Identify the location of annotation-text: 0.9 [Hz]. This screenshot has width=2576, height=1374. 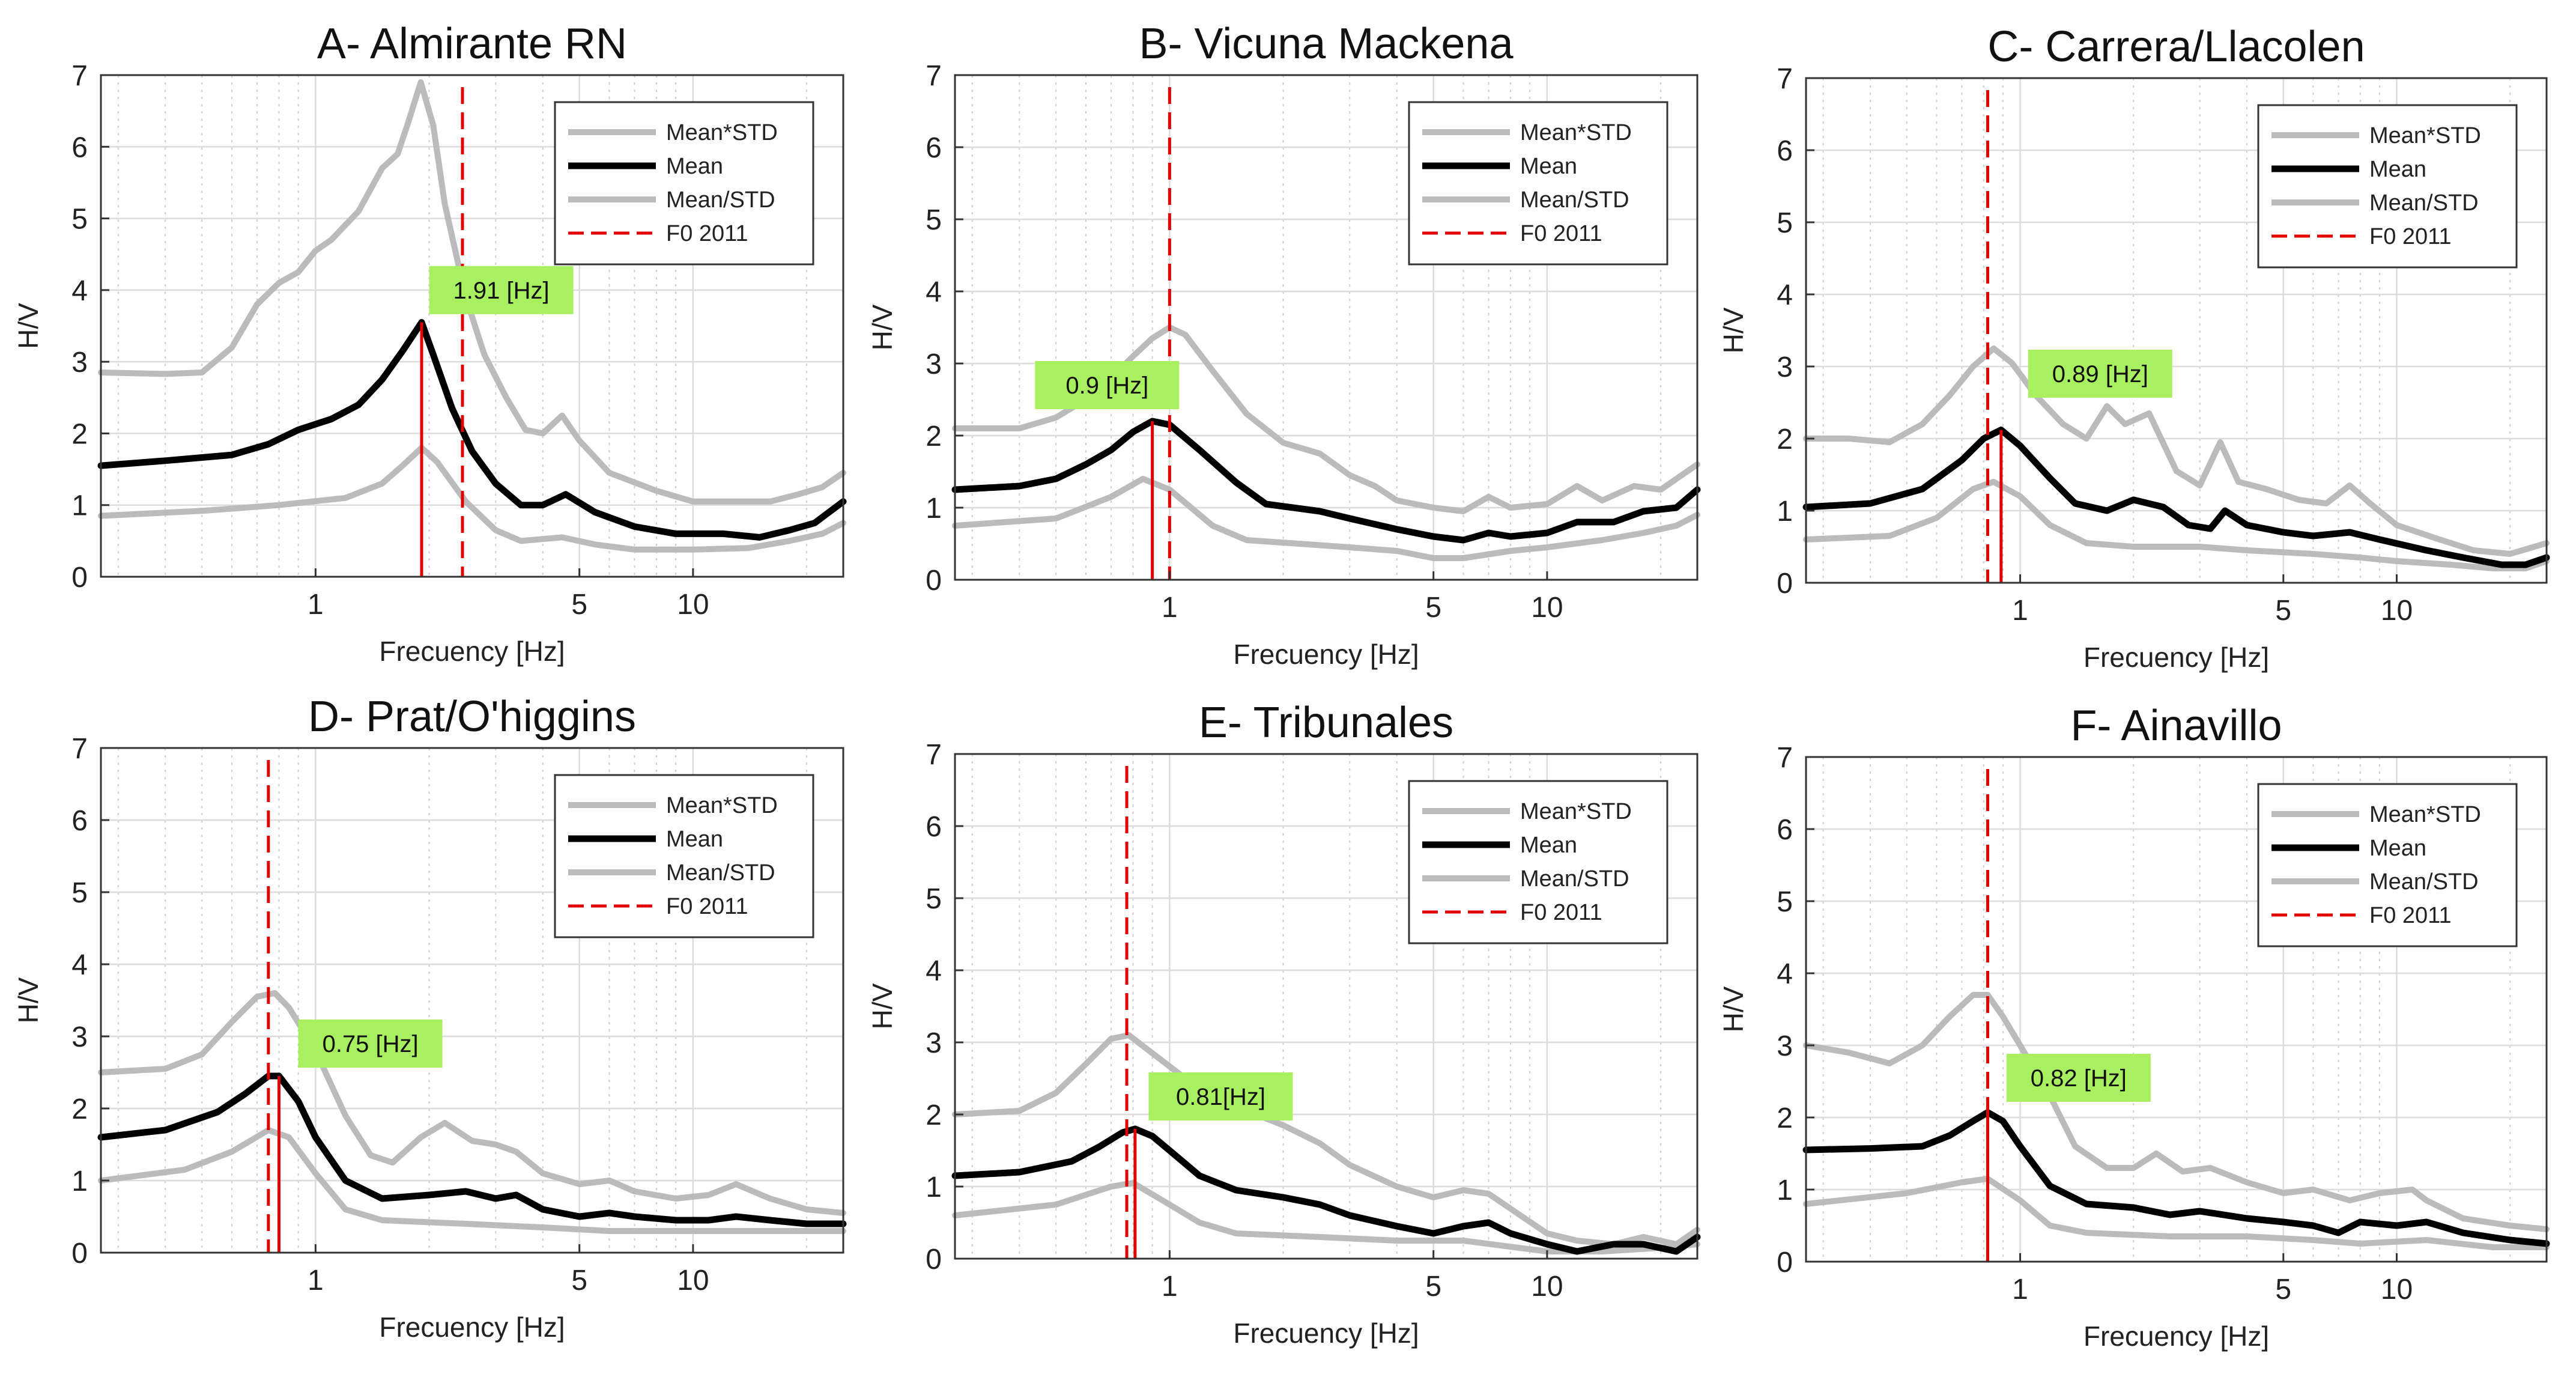
(1106, 385).